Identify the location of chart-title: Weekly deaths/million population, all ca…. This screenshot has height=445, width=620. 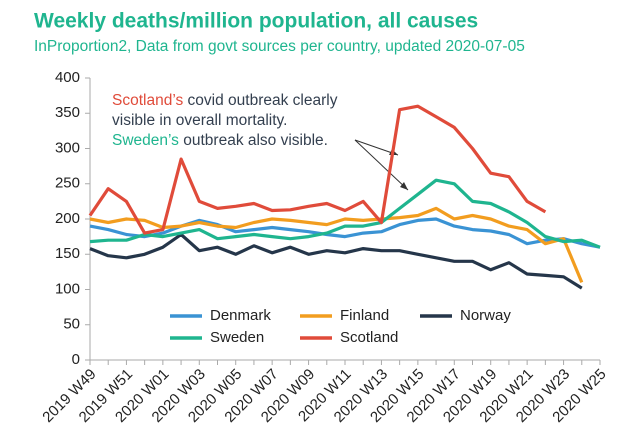
(256, 21).